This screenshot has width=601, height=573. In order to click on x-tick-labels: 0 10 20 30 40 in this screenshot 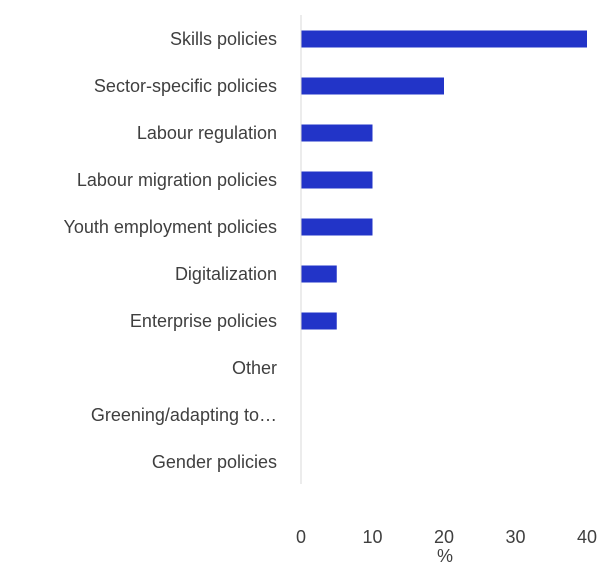, I will do `click(446, 537)`.